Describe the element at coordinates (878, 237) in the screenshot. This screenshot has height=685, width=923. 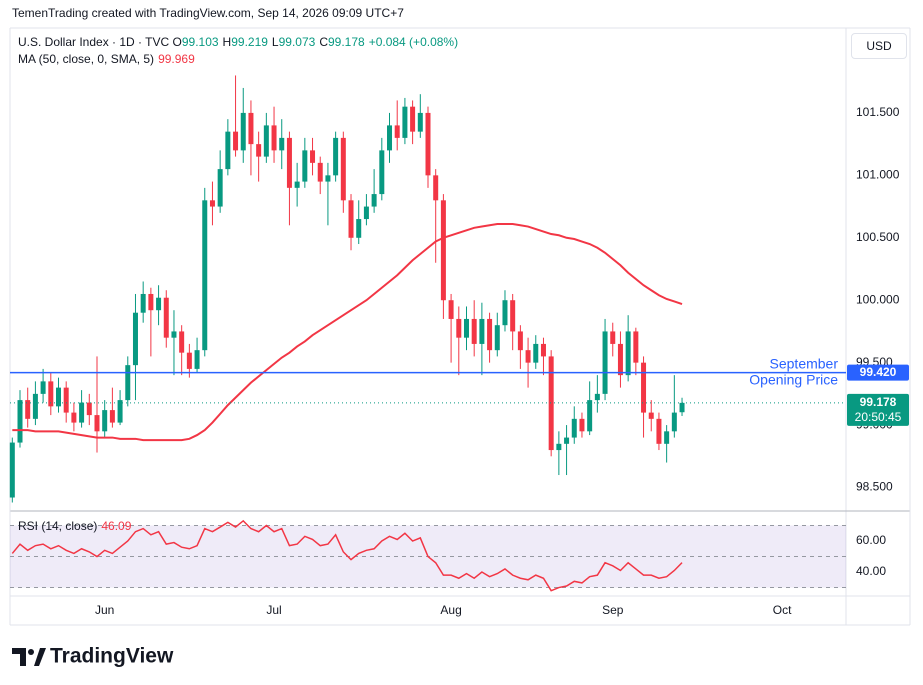
I see `y-tick-label: 100.500` at that location.